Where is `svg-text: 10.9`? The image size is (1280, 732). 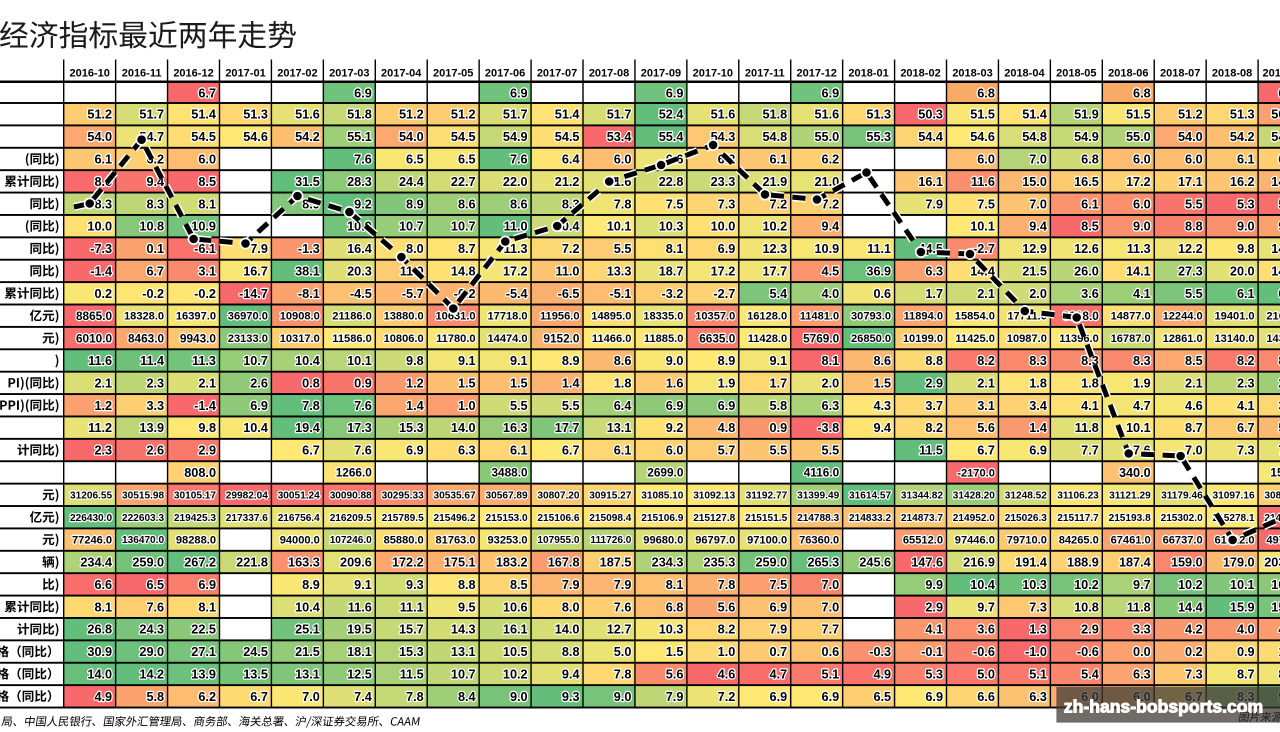 svg-text: 10.9 is located at coordinates (826, 249).